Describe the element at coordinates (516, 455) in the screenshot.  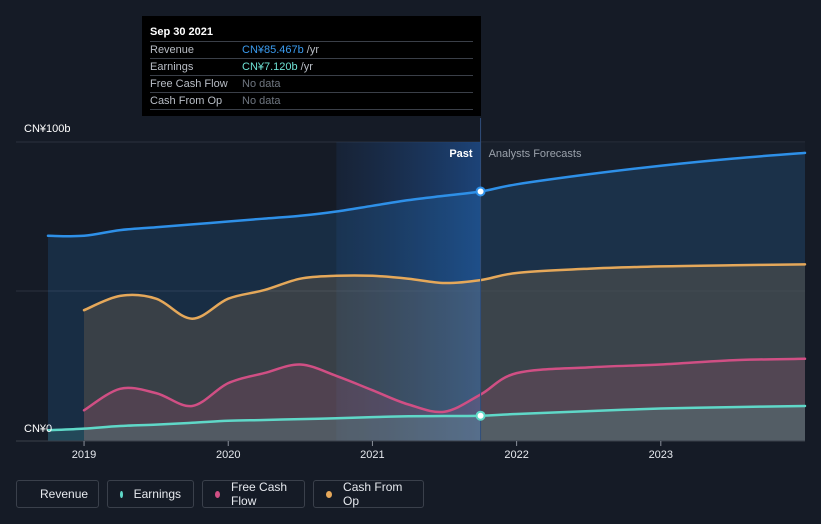
I see `x-tick-label: 2022` at that location.